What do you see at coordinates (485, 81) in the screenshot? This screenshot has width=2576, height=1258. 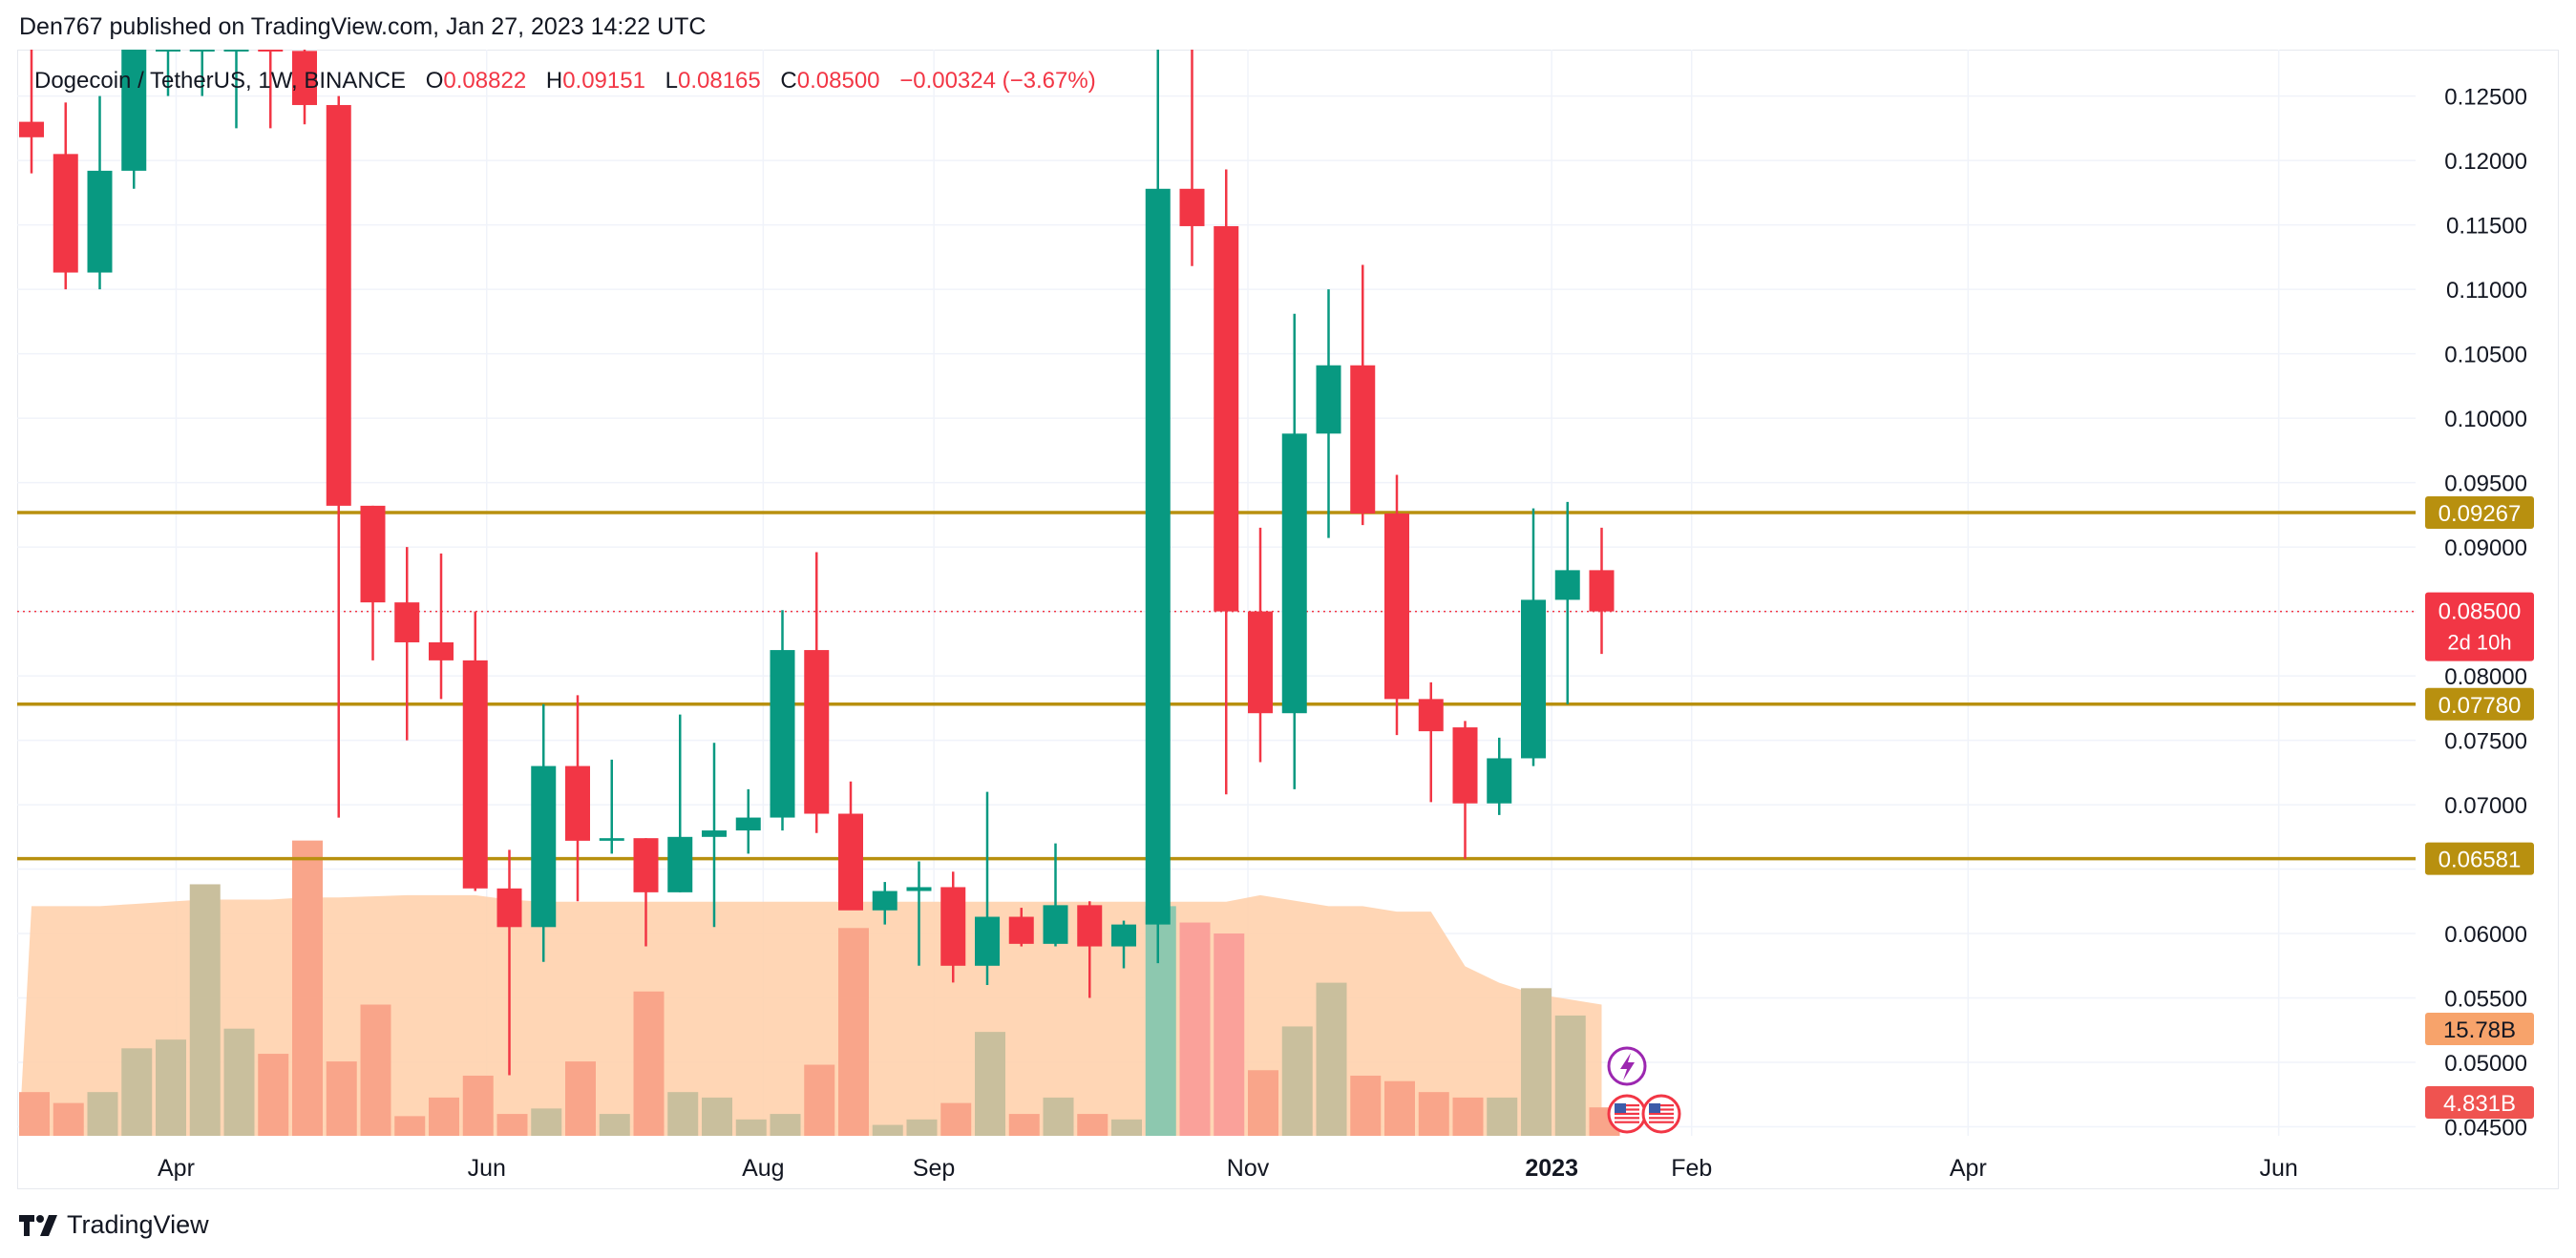 I see `open-value: 0.08822` at bounding box center [485, 81].